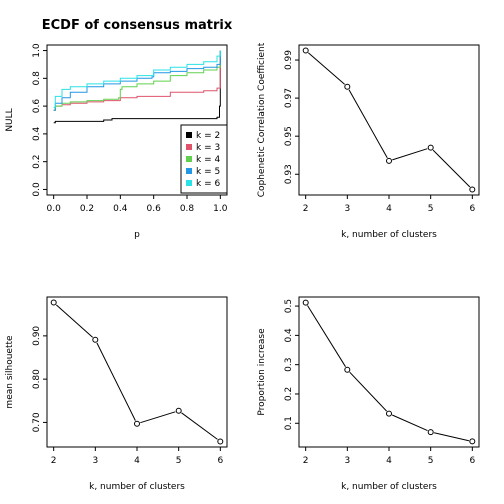 This screenshot has height=504, width=504. I want to click on ecdf-plot-frame, so click(137, 120).